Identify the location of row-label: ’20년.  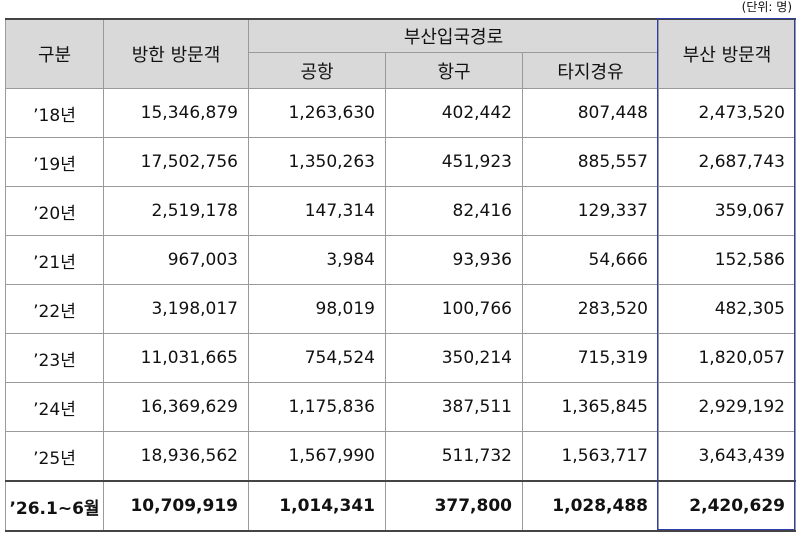
(54, 211).